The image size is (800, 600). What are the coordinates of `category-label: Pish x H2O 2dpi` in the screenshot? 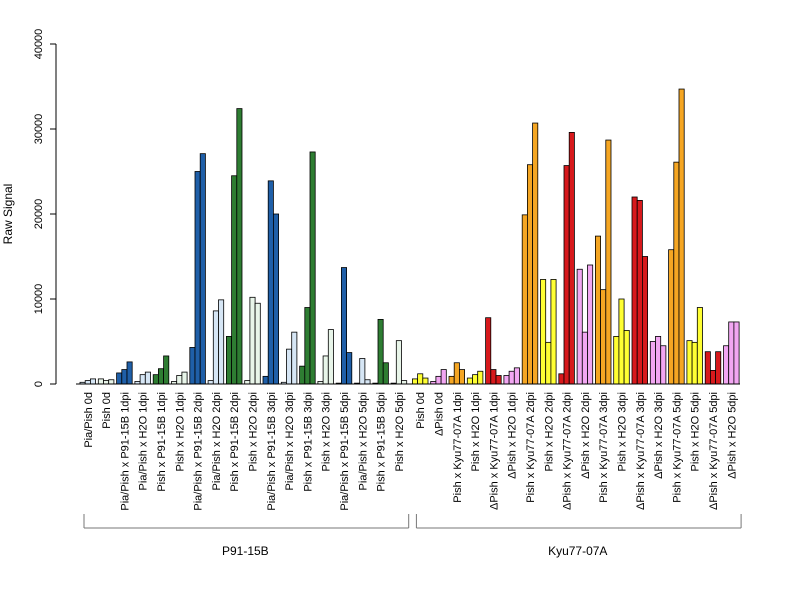 It's located at (549, 431).